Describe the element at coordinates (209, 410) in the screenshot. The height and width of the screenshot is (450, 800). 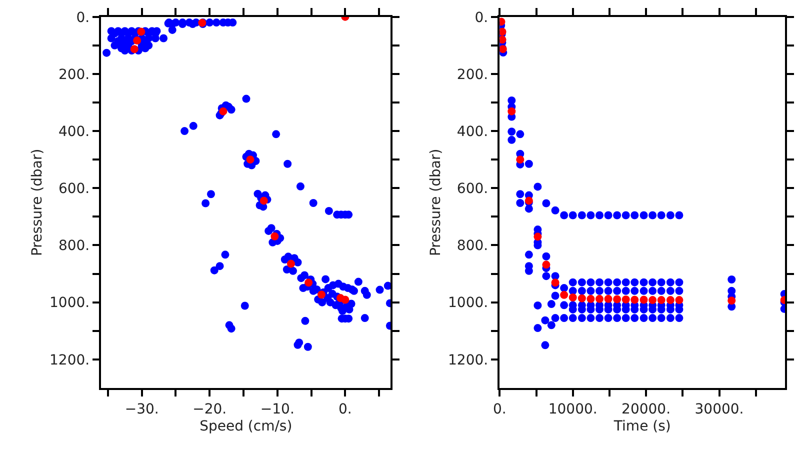
I see `x-tick-label: −20.` at that location.